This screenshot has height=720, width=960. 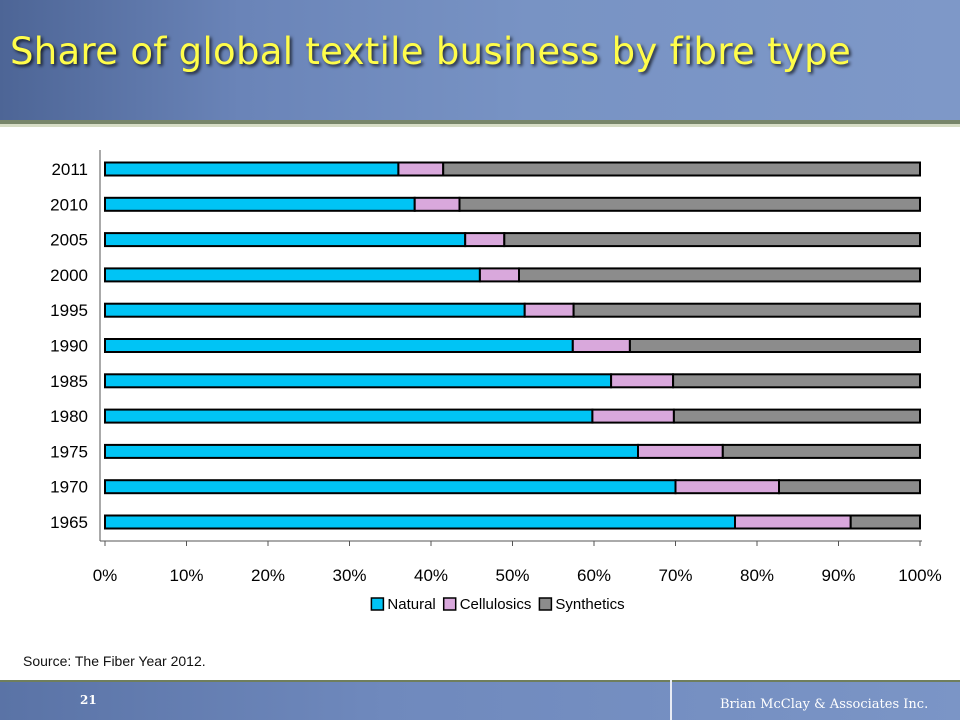 I want to click on bar-cellulosics-1965, so click(x=793, y=522).